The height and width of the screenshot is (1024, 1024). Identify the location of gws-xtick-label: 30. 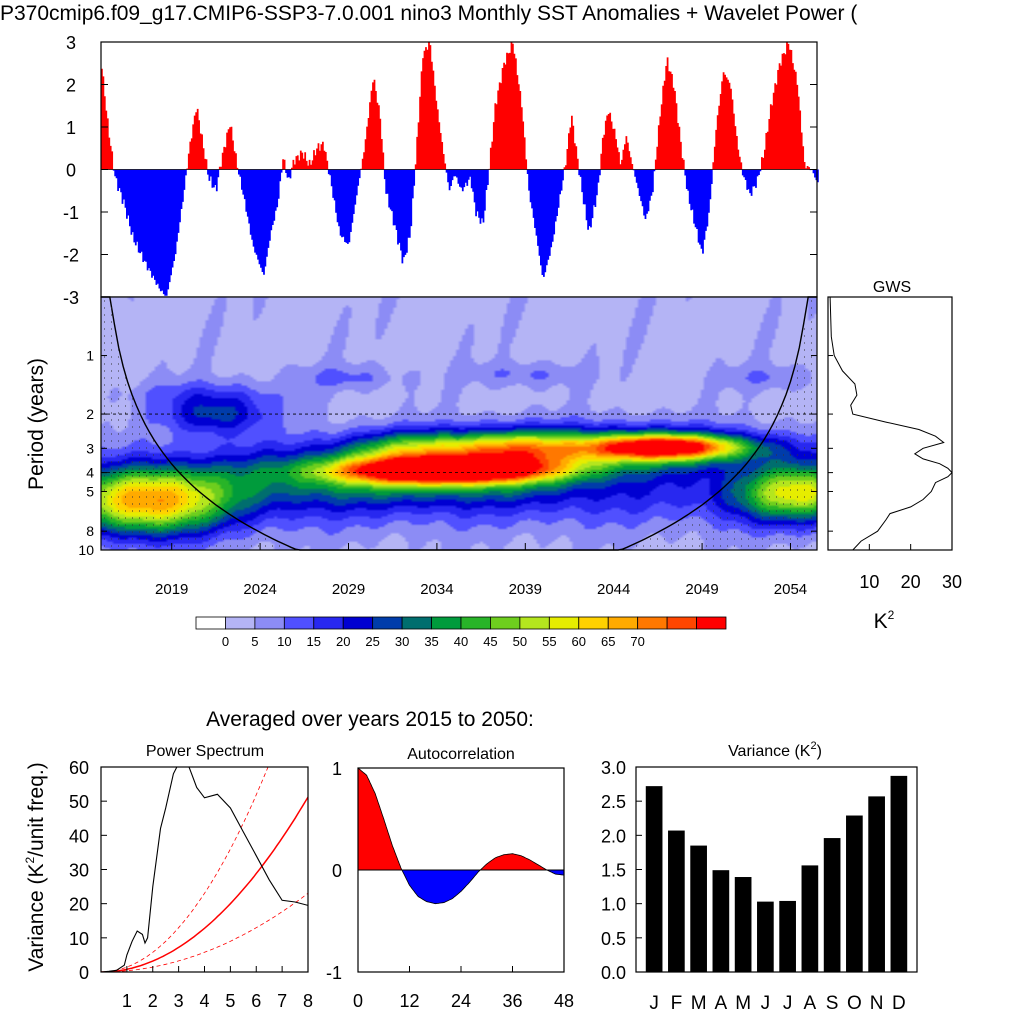
(952, 582).